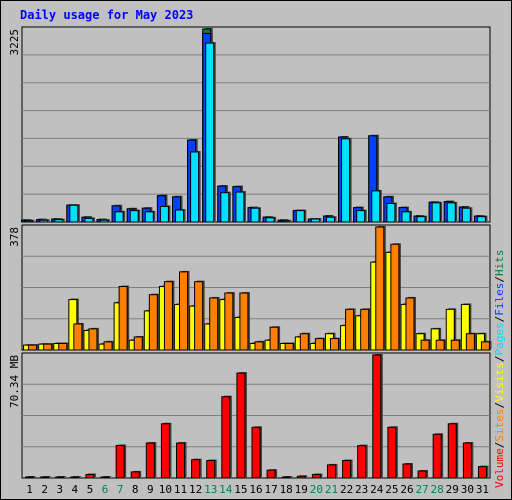 This screenshot has height=500, width=512. Describe the element at coordinates (226, 489) in the screenshot. I see `x-tick-label: 14` at that location.